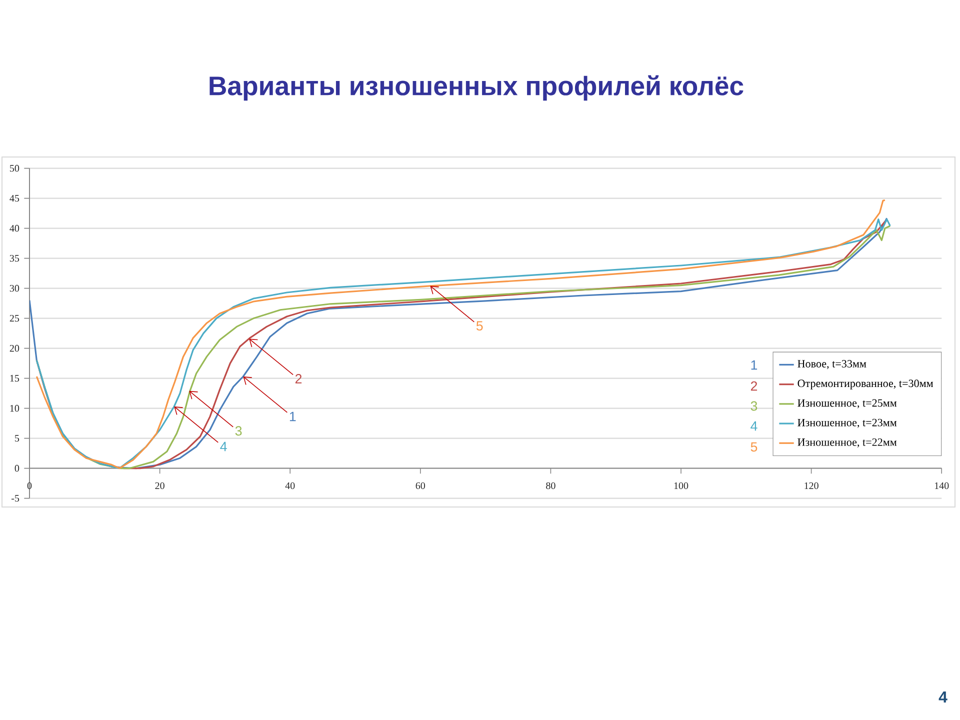 Image resolution: width=960 pixels, height=720 pixels. Describe the element at coordinates (943, 696) in the screenshot. I see `text: 4` at that location.